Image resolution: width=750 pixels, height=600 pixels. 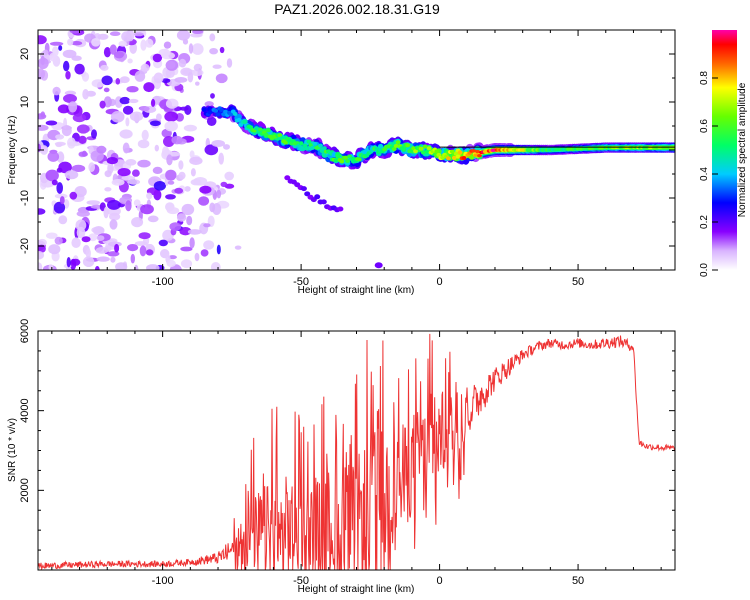 What do you see at coordinates (356, 290) in the screenshot?
I see `top-x-axis-label: Height of straight line (km)` at bounding box center [356, 290].